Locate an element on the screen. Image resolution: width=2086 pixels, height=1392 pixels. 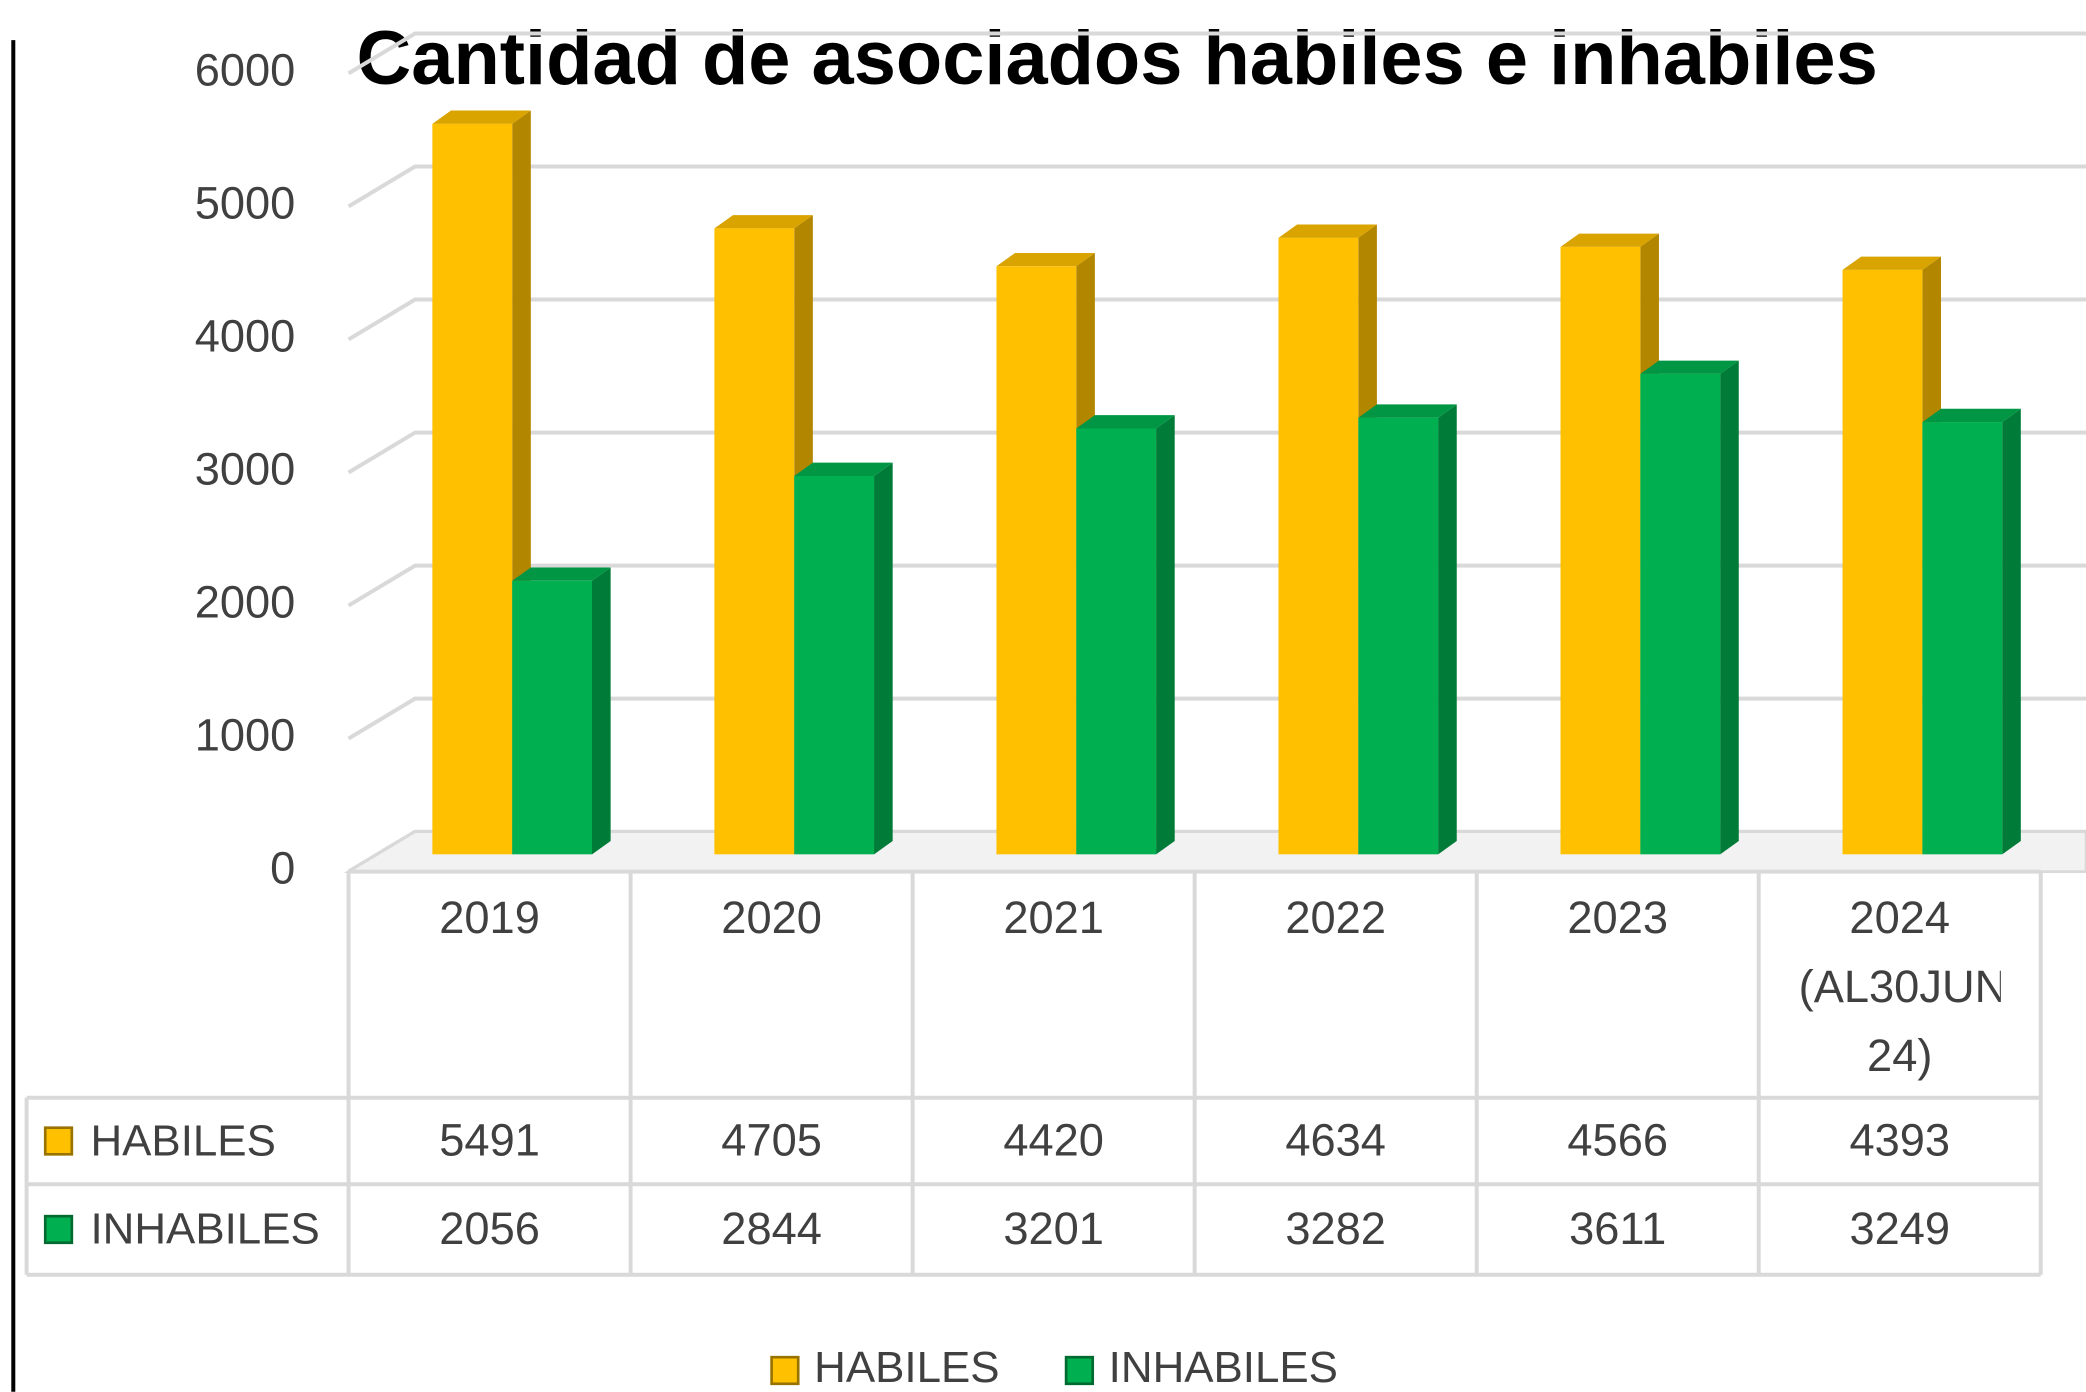
table-value: 4566 is located at coordinates (1617, 1140).